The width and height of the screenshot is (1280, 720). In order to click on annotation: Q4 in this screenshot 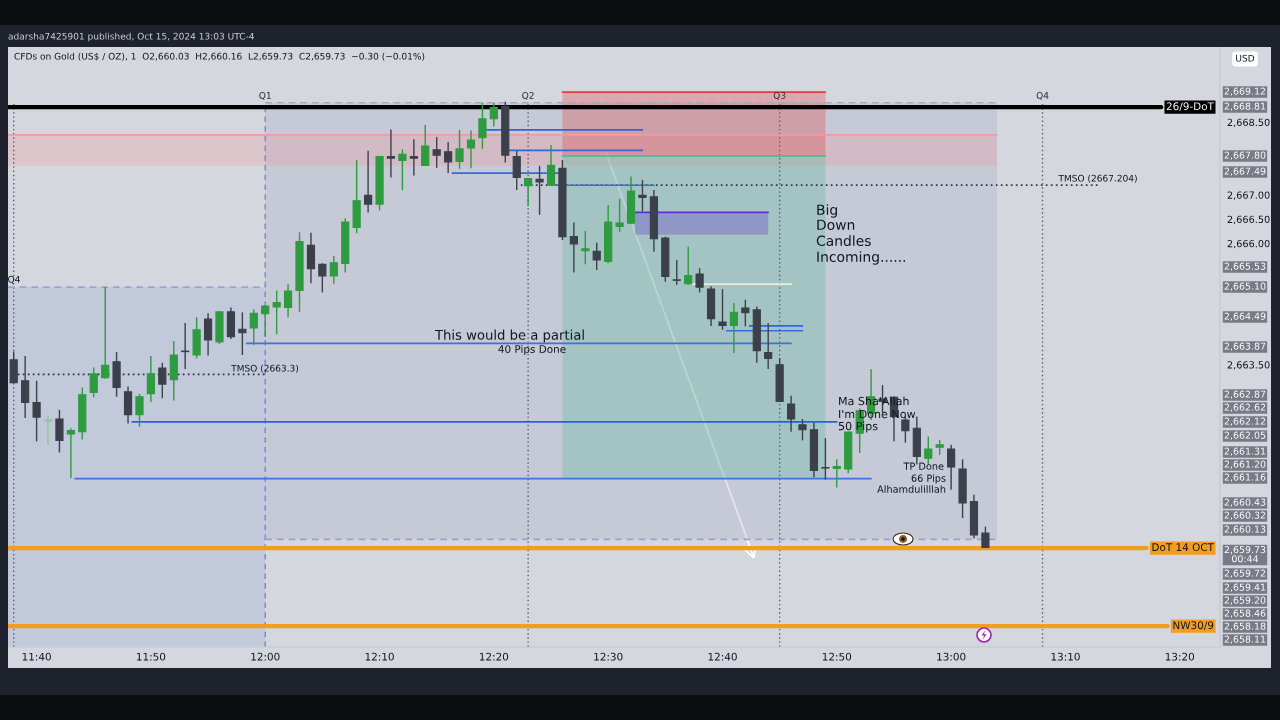, I will do `click(14, 279)`.